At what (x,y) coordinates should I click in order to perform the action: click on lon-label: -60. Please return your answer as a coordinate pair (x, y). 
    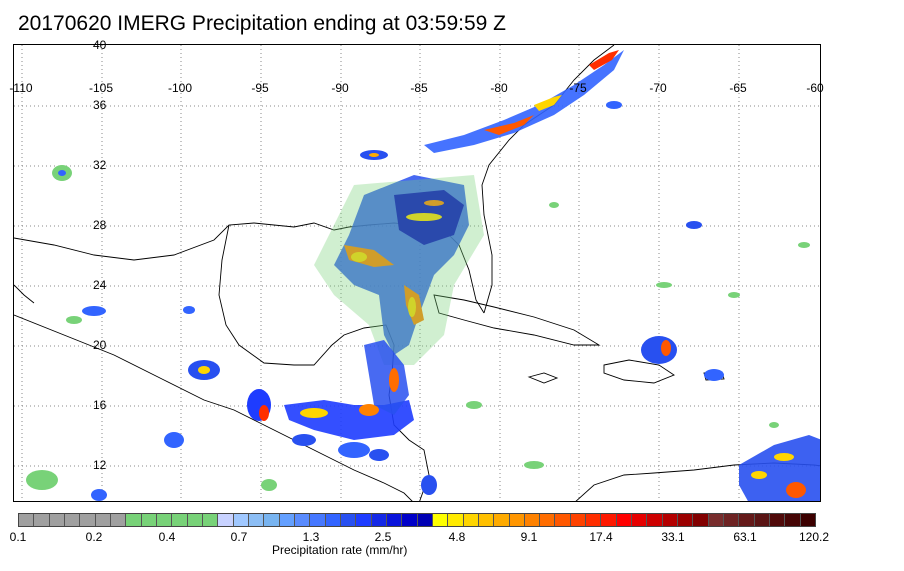
    Looking at the image, I should click on (815, 88).